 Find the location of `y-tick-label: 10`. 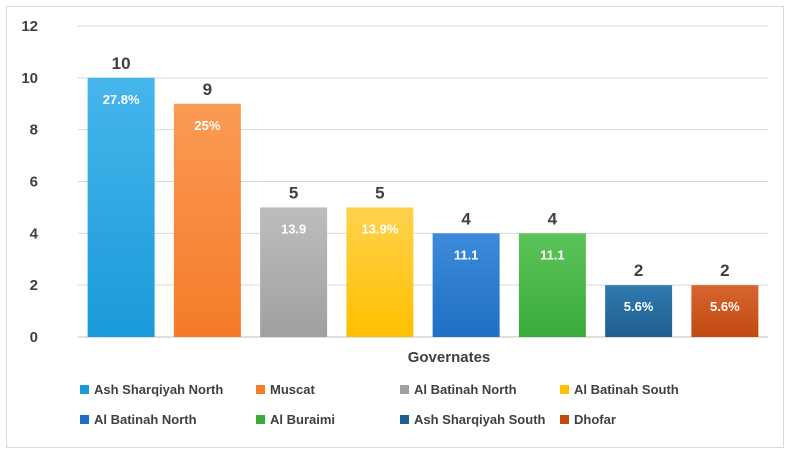

y-tick-label: 10 is located at coordinates (29, 78).